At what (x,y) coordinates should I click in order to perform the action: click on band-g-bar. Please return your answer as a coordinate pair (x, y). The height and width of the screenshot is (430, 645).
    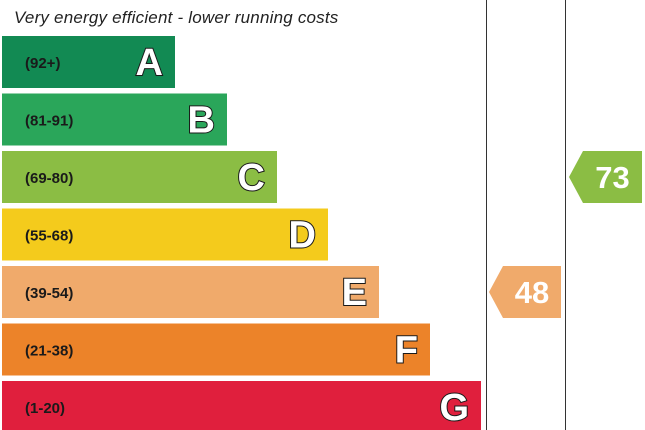
    Looking at the image, I should click on (241, 405).